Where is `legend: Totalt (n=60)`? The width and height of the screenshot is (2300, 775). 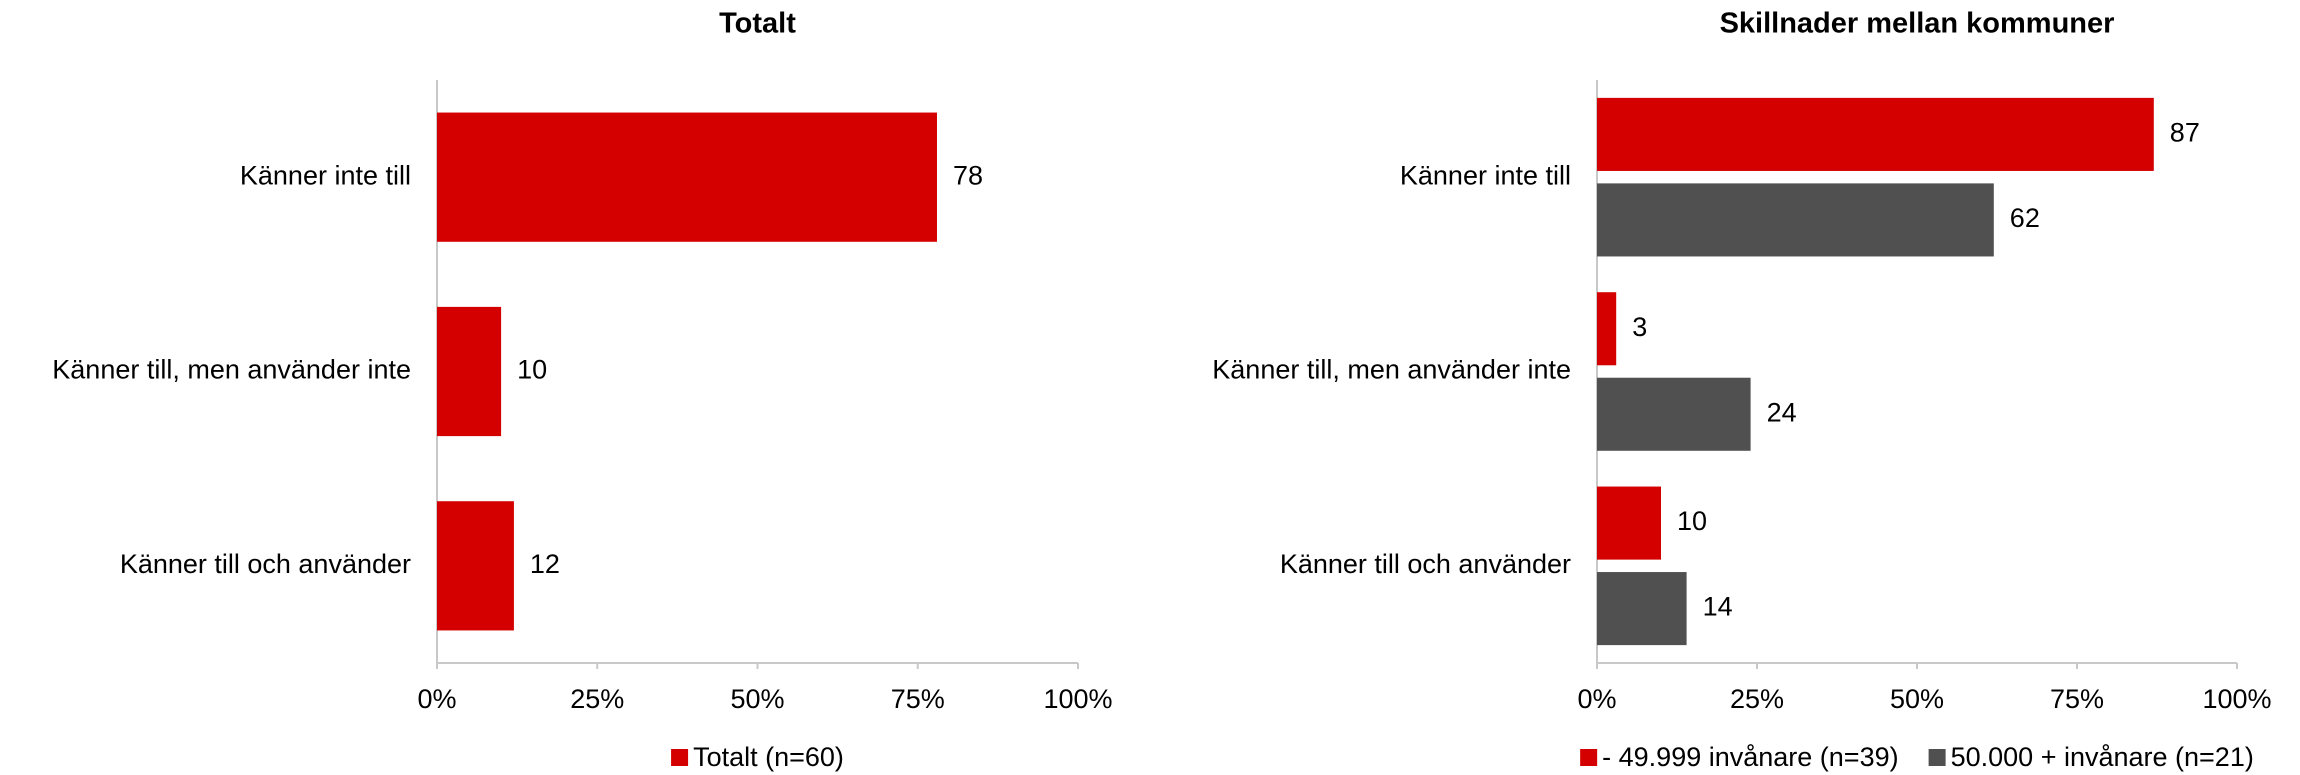
legend: Totalt (n=60) is located at coordinates (757, 757).